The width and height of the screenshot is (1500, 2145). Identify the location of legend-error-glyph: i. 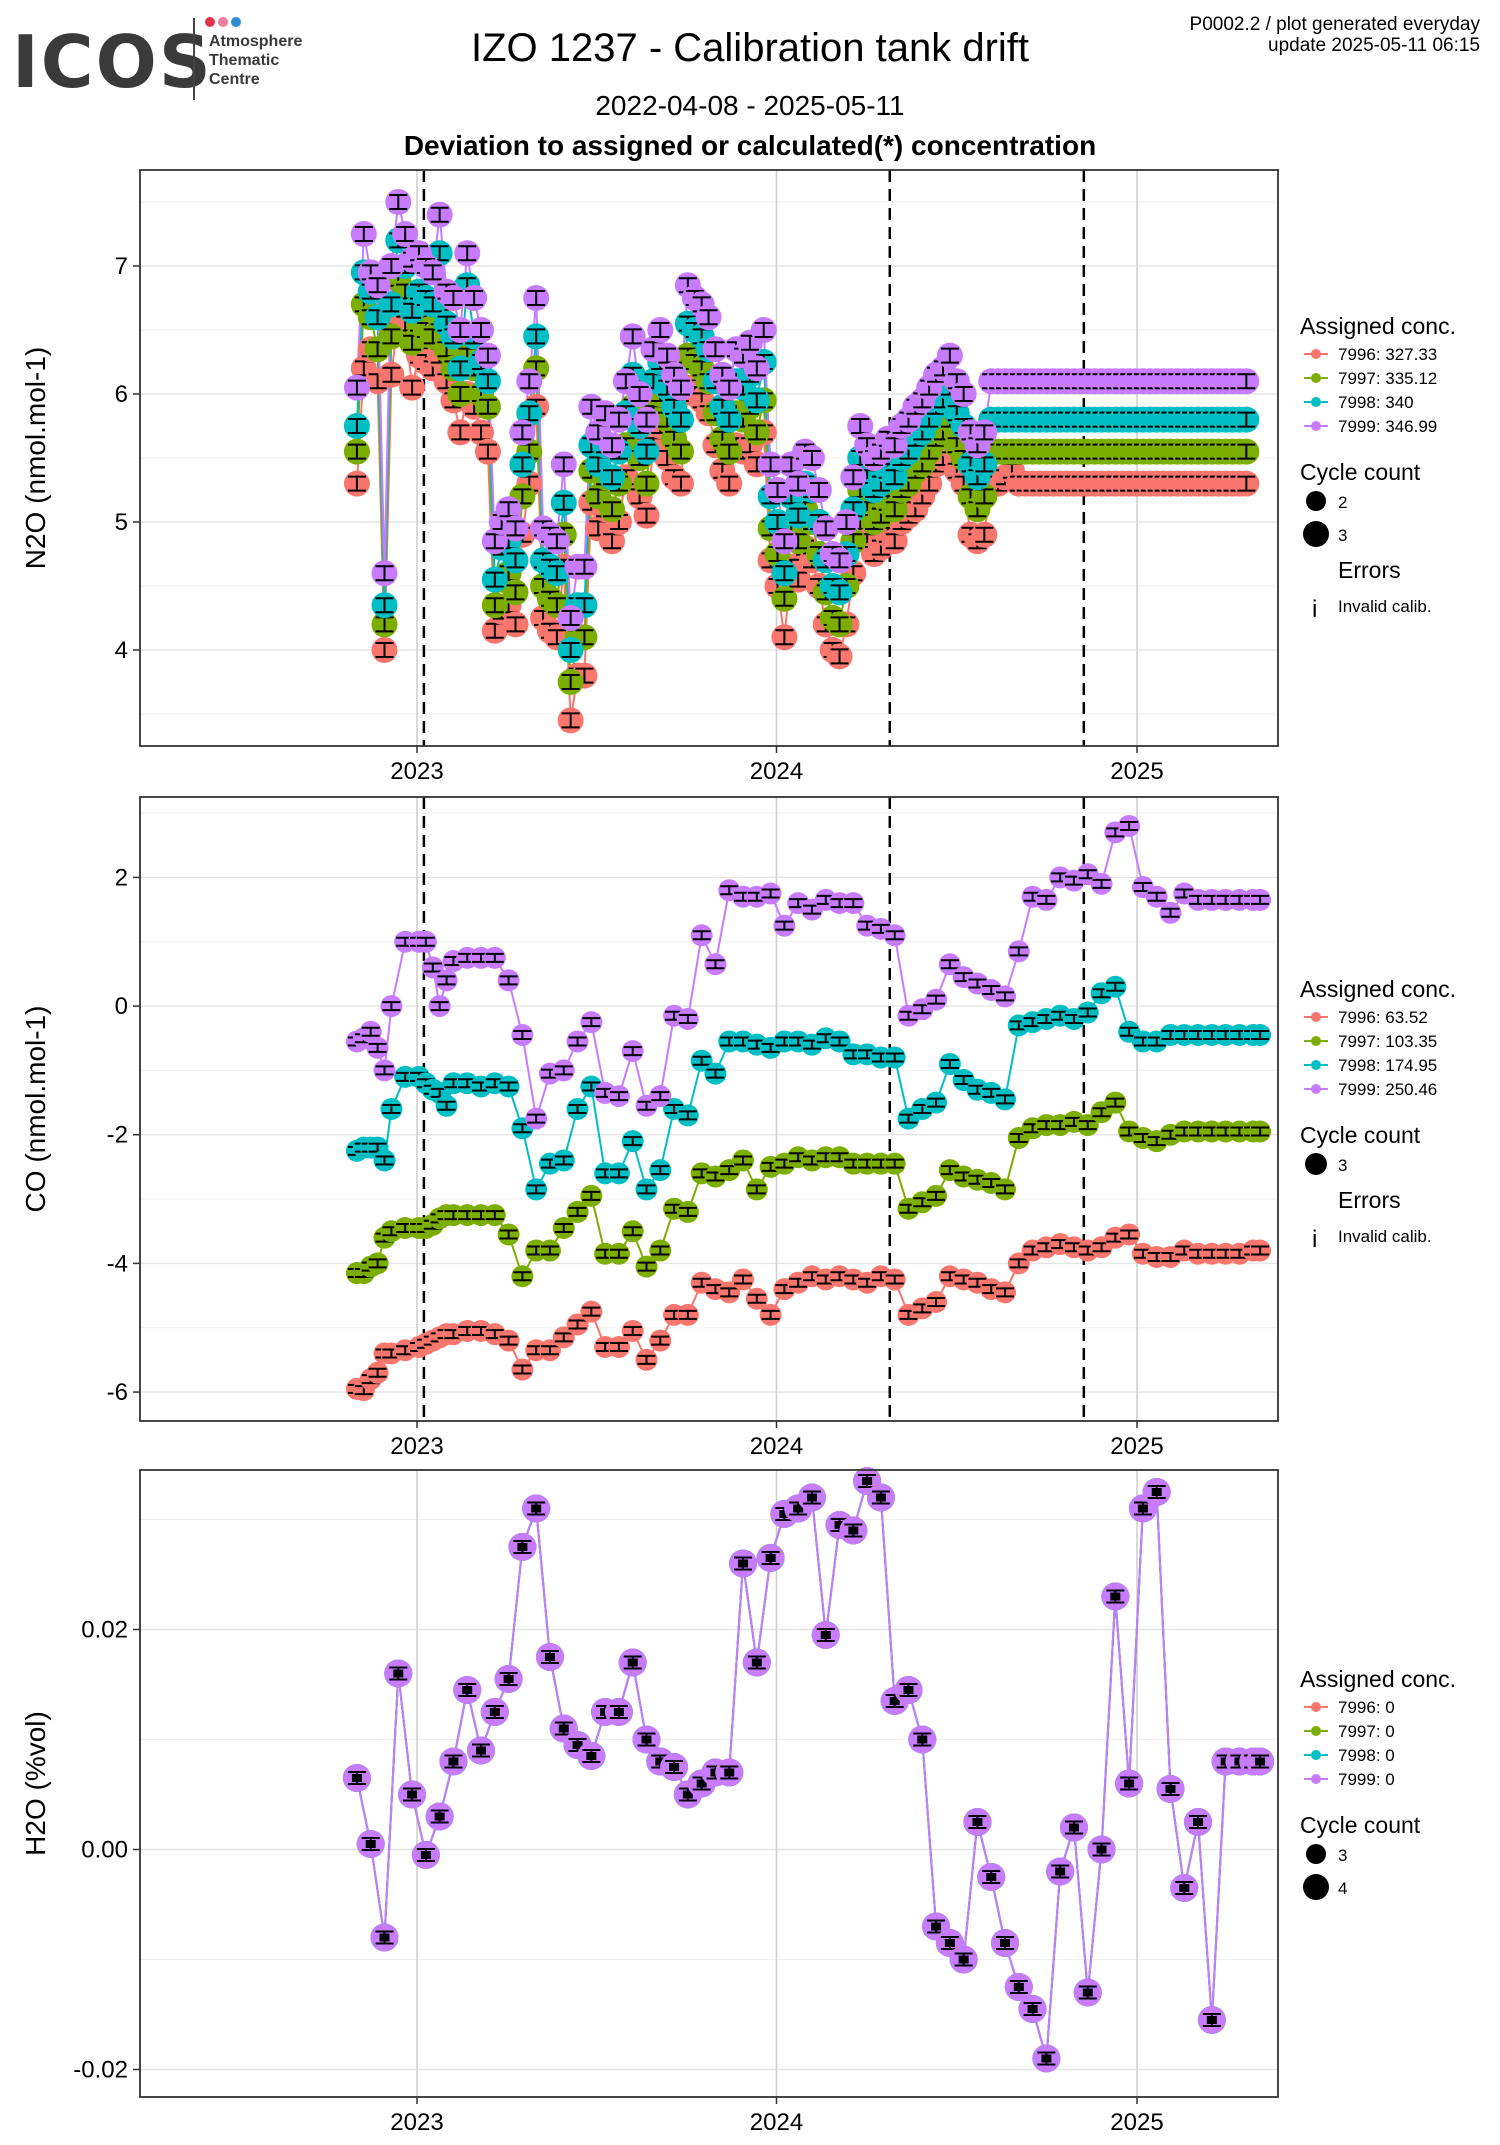
(1314, 609).